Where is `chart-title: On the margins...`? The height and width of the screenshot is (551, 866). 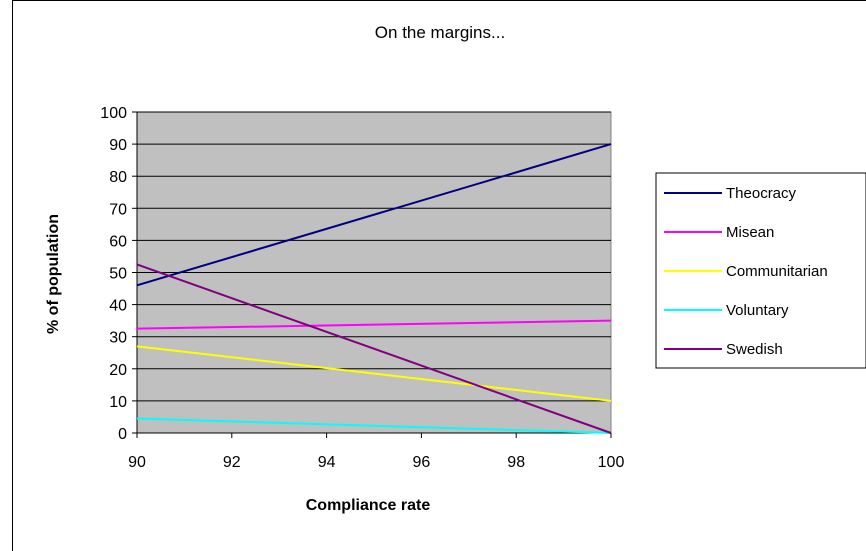 chart-title: On the margins... is located at coordinates (440, 32).